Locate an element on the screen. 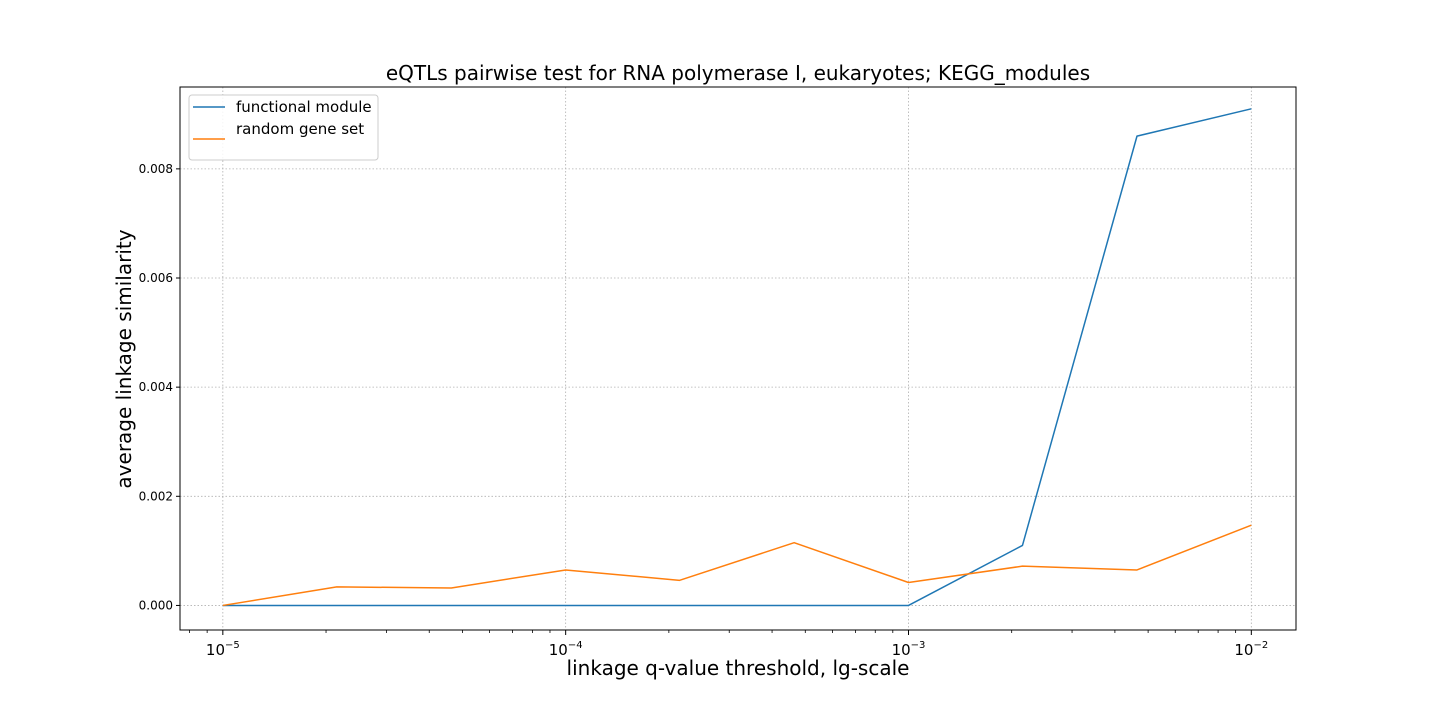 This screenshot has width=1440, height=720. y-axis-ticks: 0.000 0.002 0.004 0.006 0.008 is located at coordinates (159, 387).